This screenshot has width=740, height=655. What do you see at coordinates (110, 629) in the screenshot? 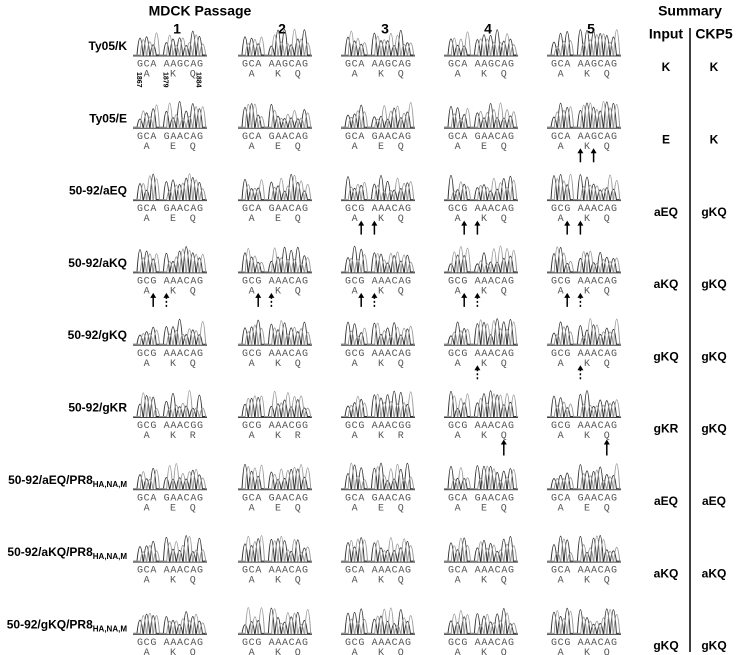
I see `row-label-sub: HA,NA,M` at bounding box center [110, 629].